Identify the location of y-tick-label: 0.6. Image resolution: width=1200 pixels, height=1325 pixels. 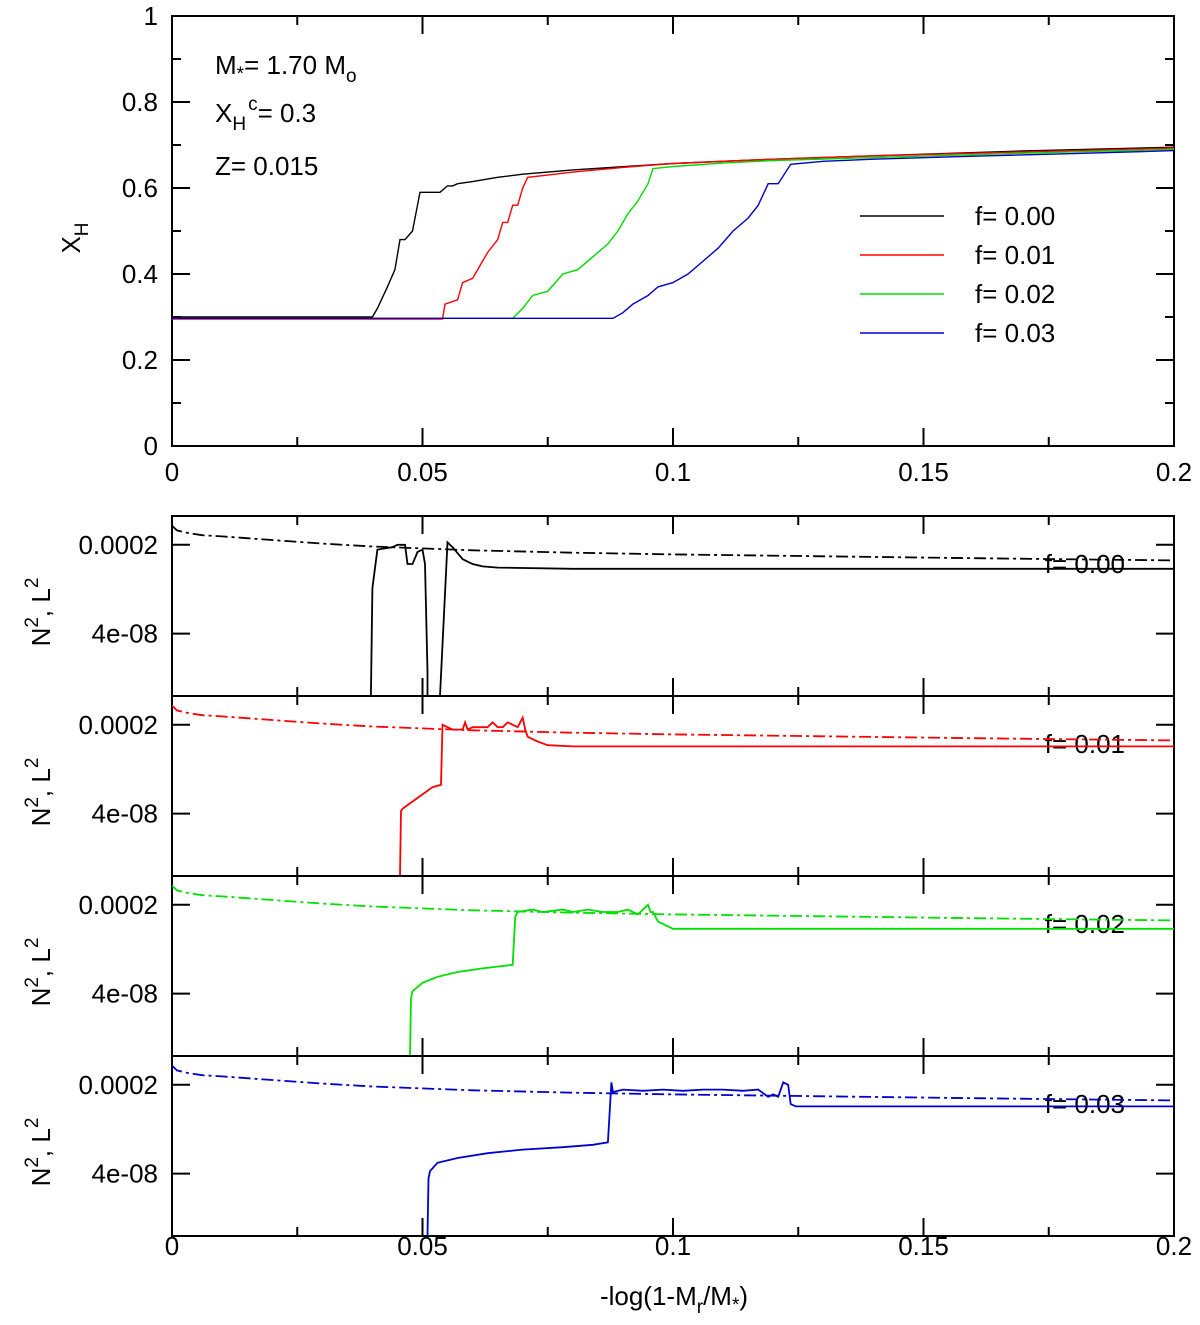
(140, 188).